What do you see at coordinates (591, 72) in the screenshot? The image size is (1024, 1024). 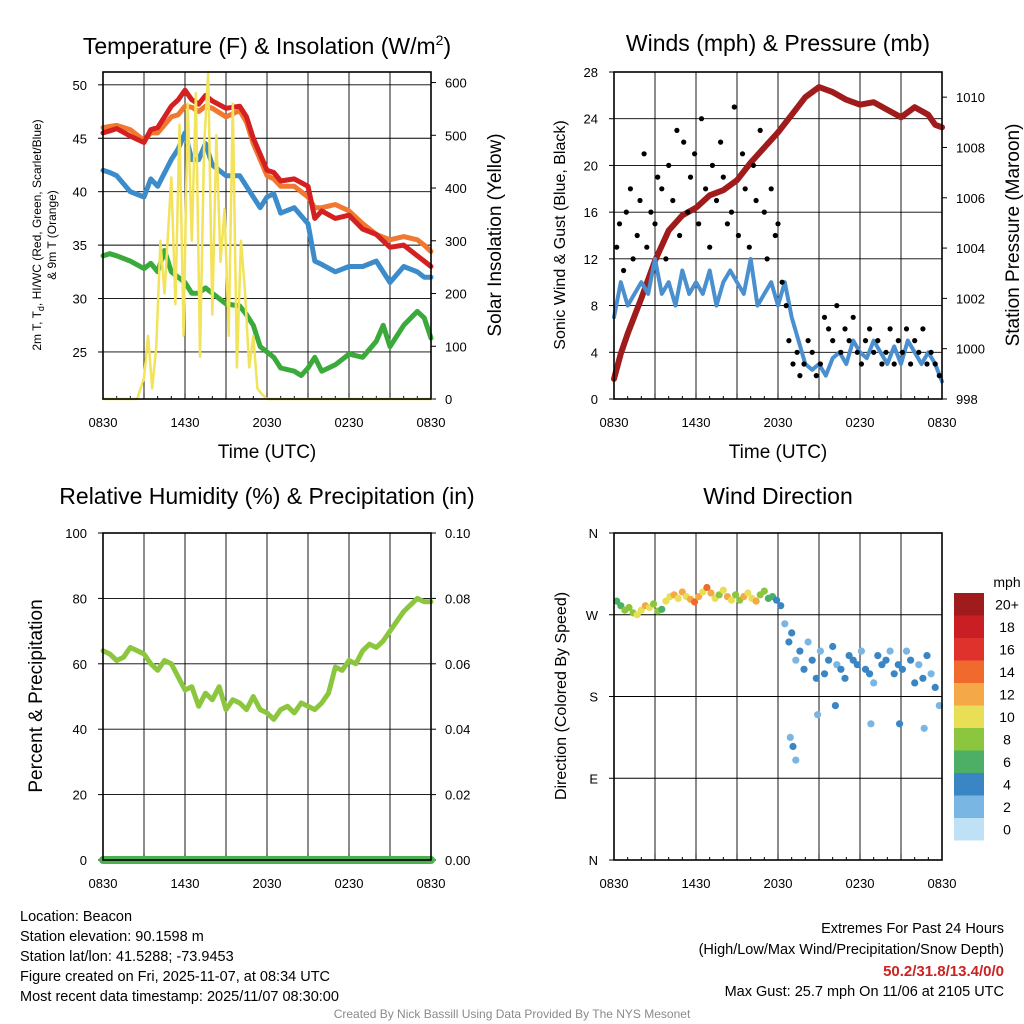 I see `y-tick-label: 28` at bounding box center [591, 72].